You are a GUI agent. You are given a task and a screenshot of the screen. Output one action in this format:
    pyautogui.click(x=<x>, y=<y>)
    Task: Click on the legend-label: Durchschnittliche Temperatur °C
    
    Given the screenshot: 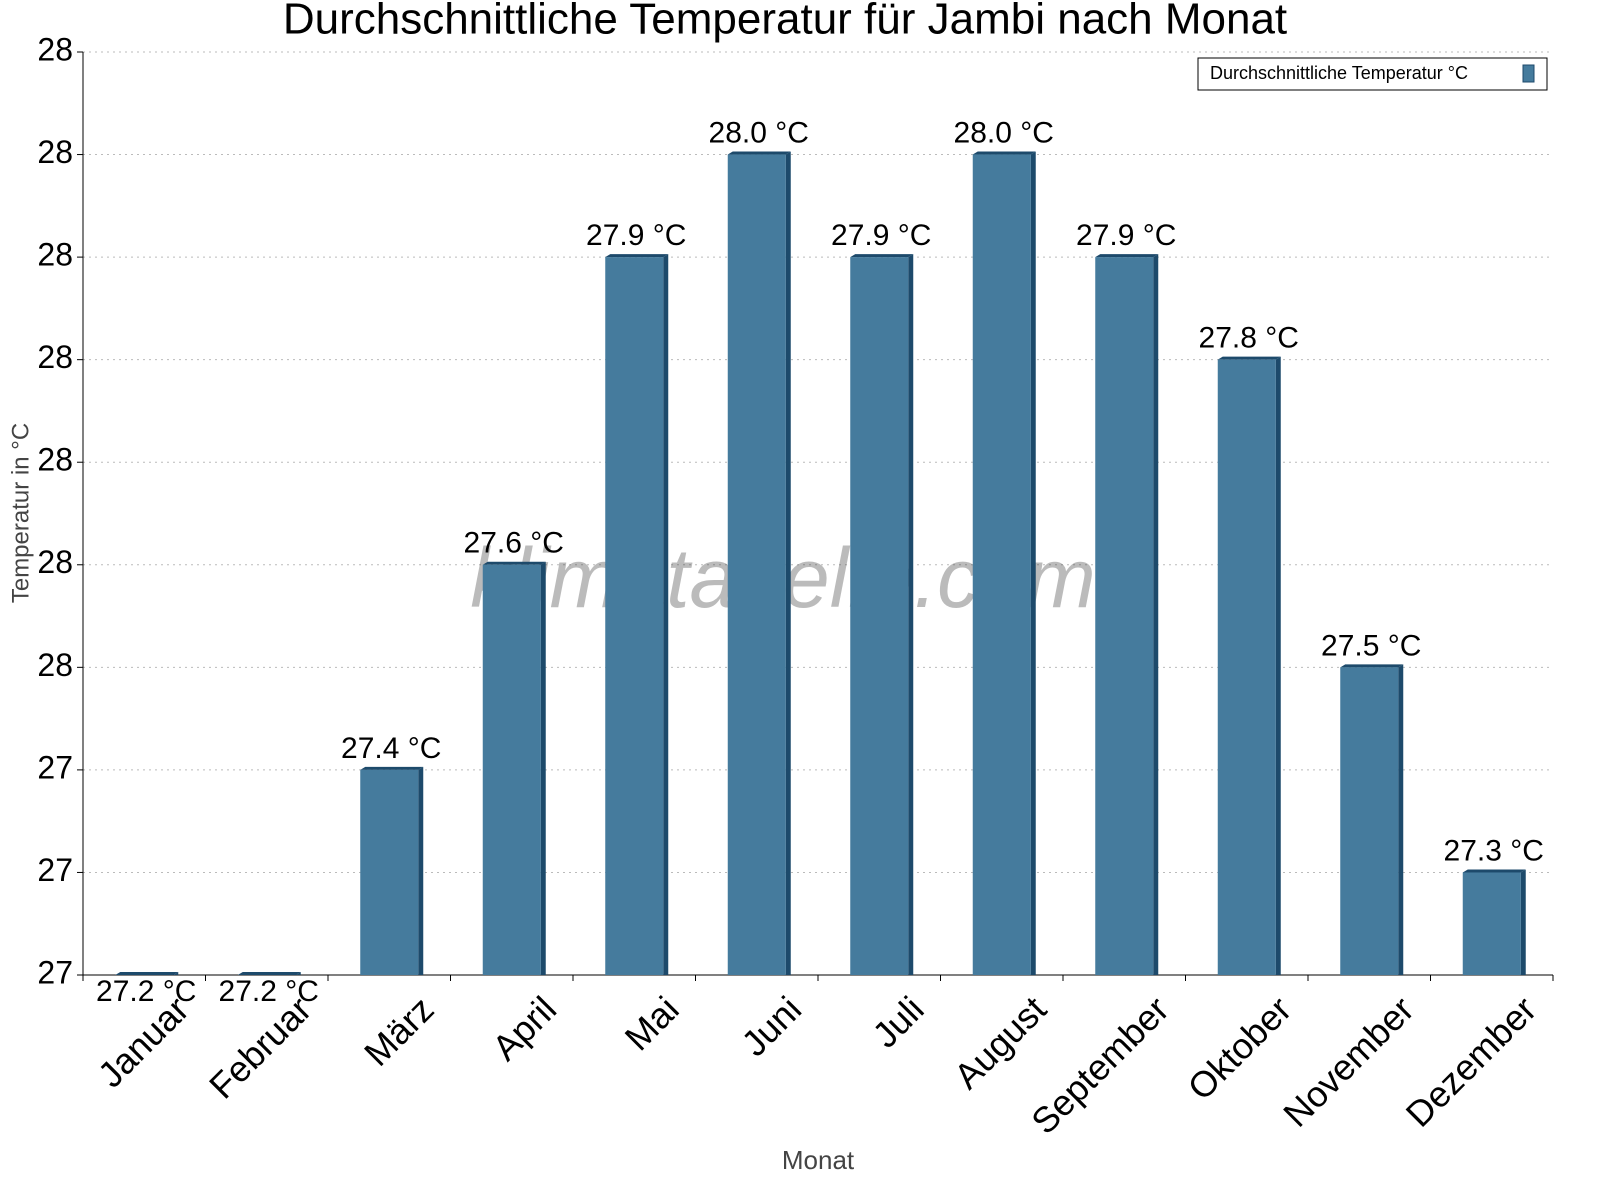 What is the action you would take?
    pyautogui.click(x=1339, y=73)
    